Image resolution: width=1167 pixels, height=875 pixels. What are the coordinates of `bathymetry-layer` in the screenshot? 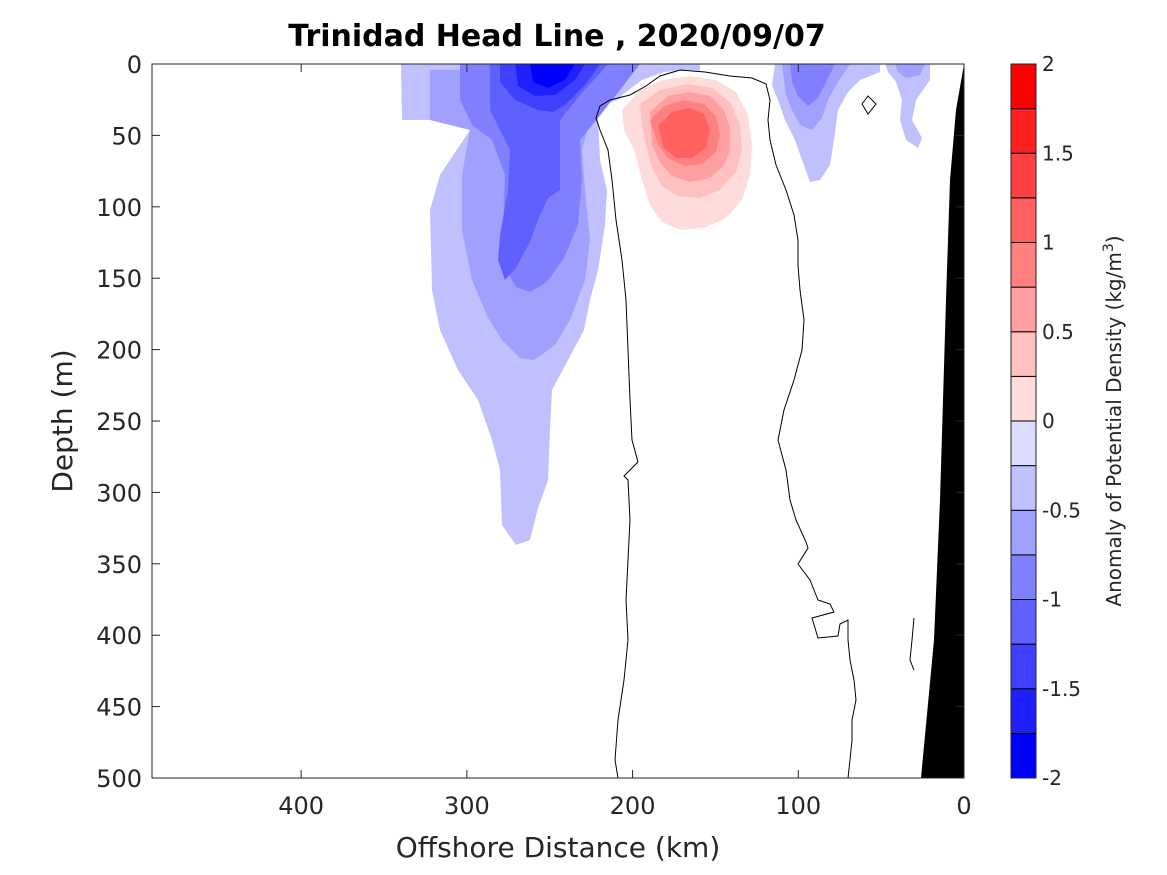 It's located at (942, 421).